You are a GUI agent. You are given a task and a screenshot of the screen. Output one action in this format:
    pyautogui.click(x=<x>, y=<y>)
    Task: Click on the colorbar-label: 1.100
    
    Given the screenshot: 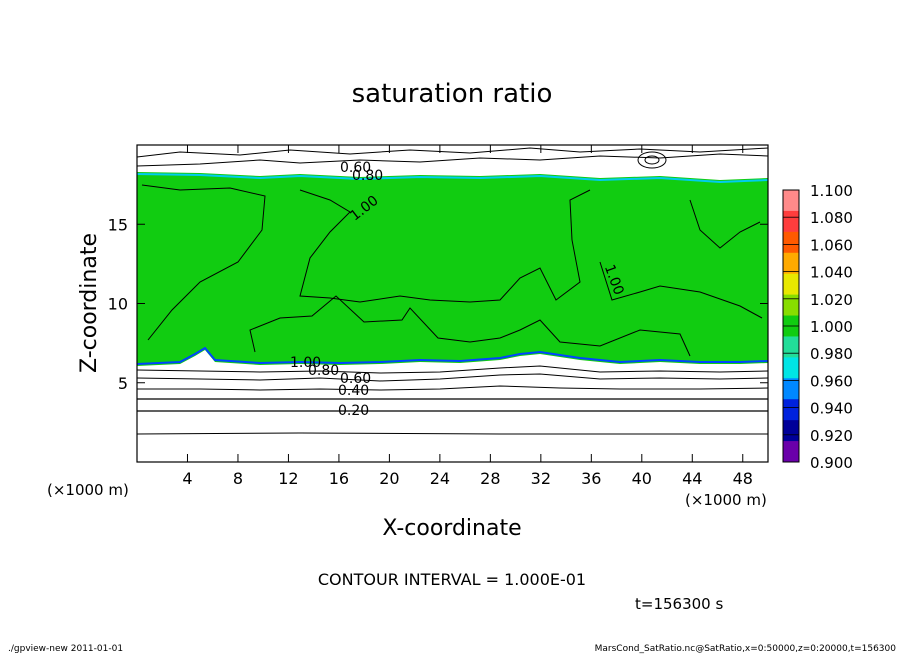 What is the action you would take?
    pyautogui.click(x=831, y=191)
    